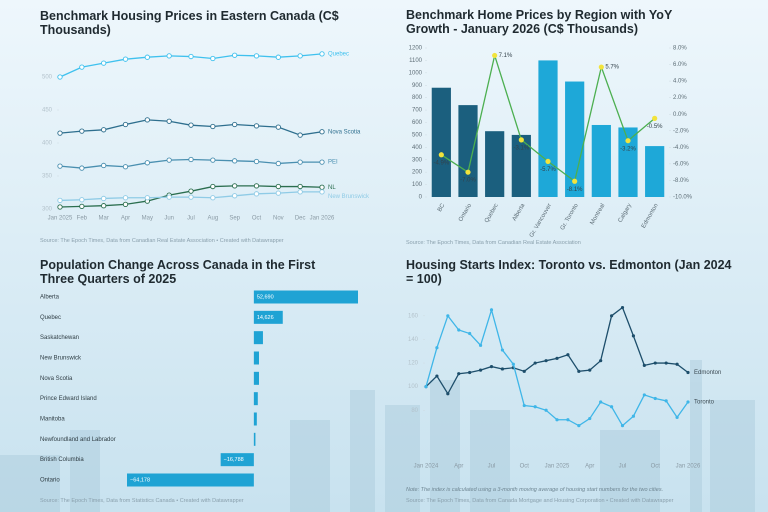 This screenshot has height=512, width=768. Describe the element at coordinates (338, 54) in the screenshot. I see `series-label: Quebec` at that location.